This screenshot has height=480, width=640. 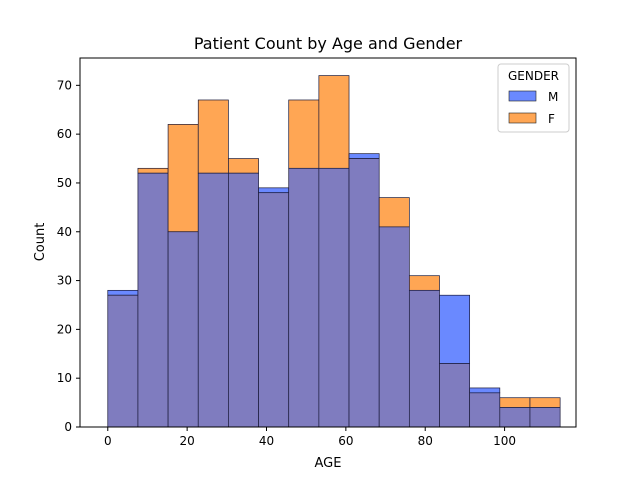 I want to click on y-tick-label-1: 10, so click(x=64, y=378).